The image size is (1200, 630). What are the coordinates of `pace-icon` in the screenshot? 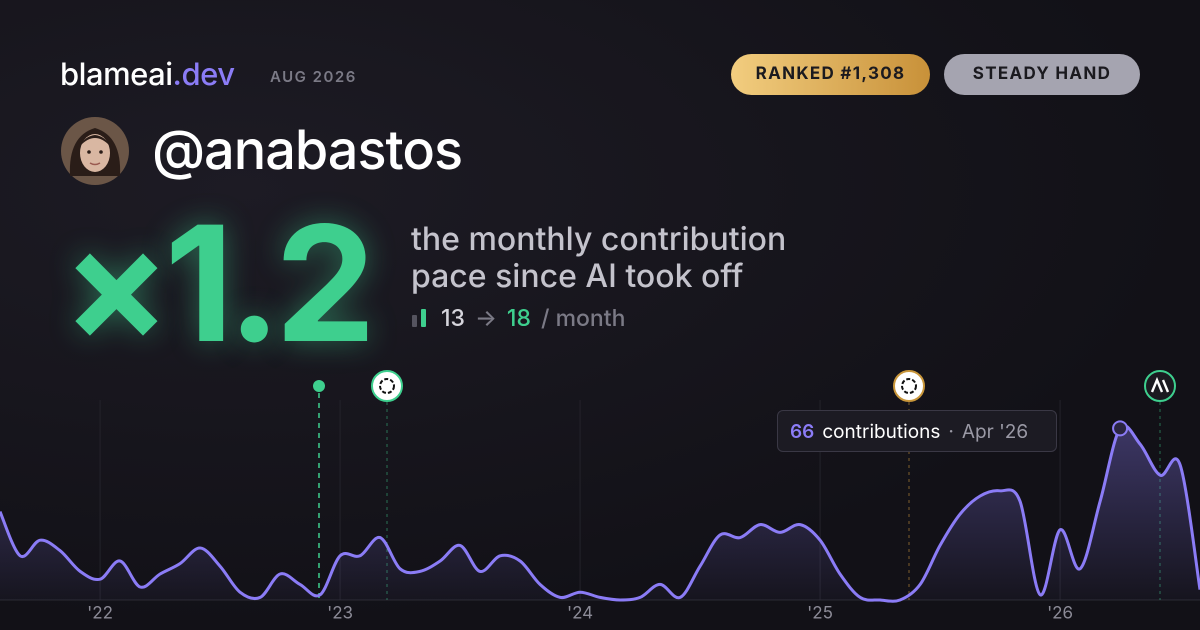 It's located at (419, 318).